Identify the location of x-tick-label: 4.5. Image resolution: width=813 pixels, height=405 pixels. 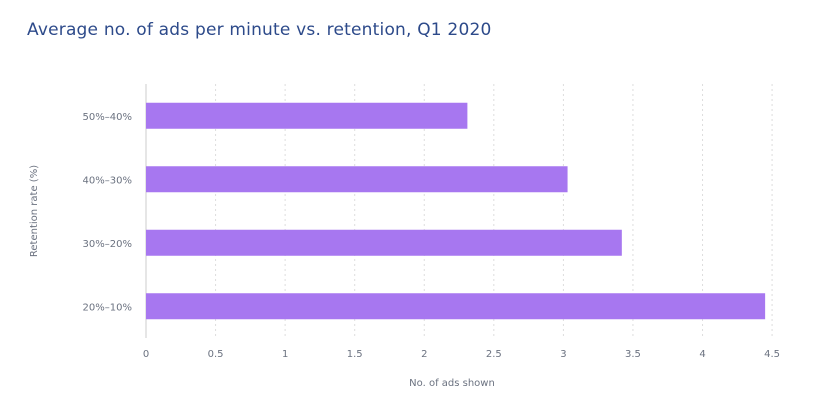
(772, 354).